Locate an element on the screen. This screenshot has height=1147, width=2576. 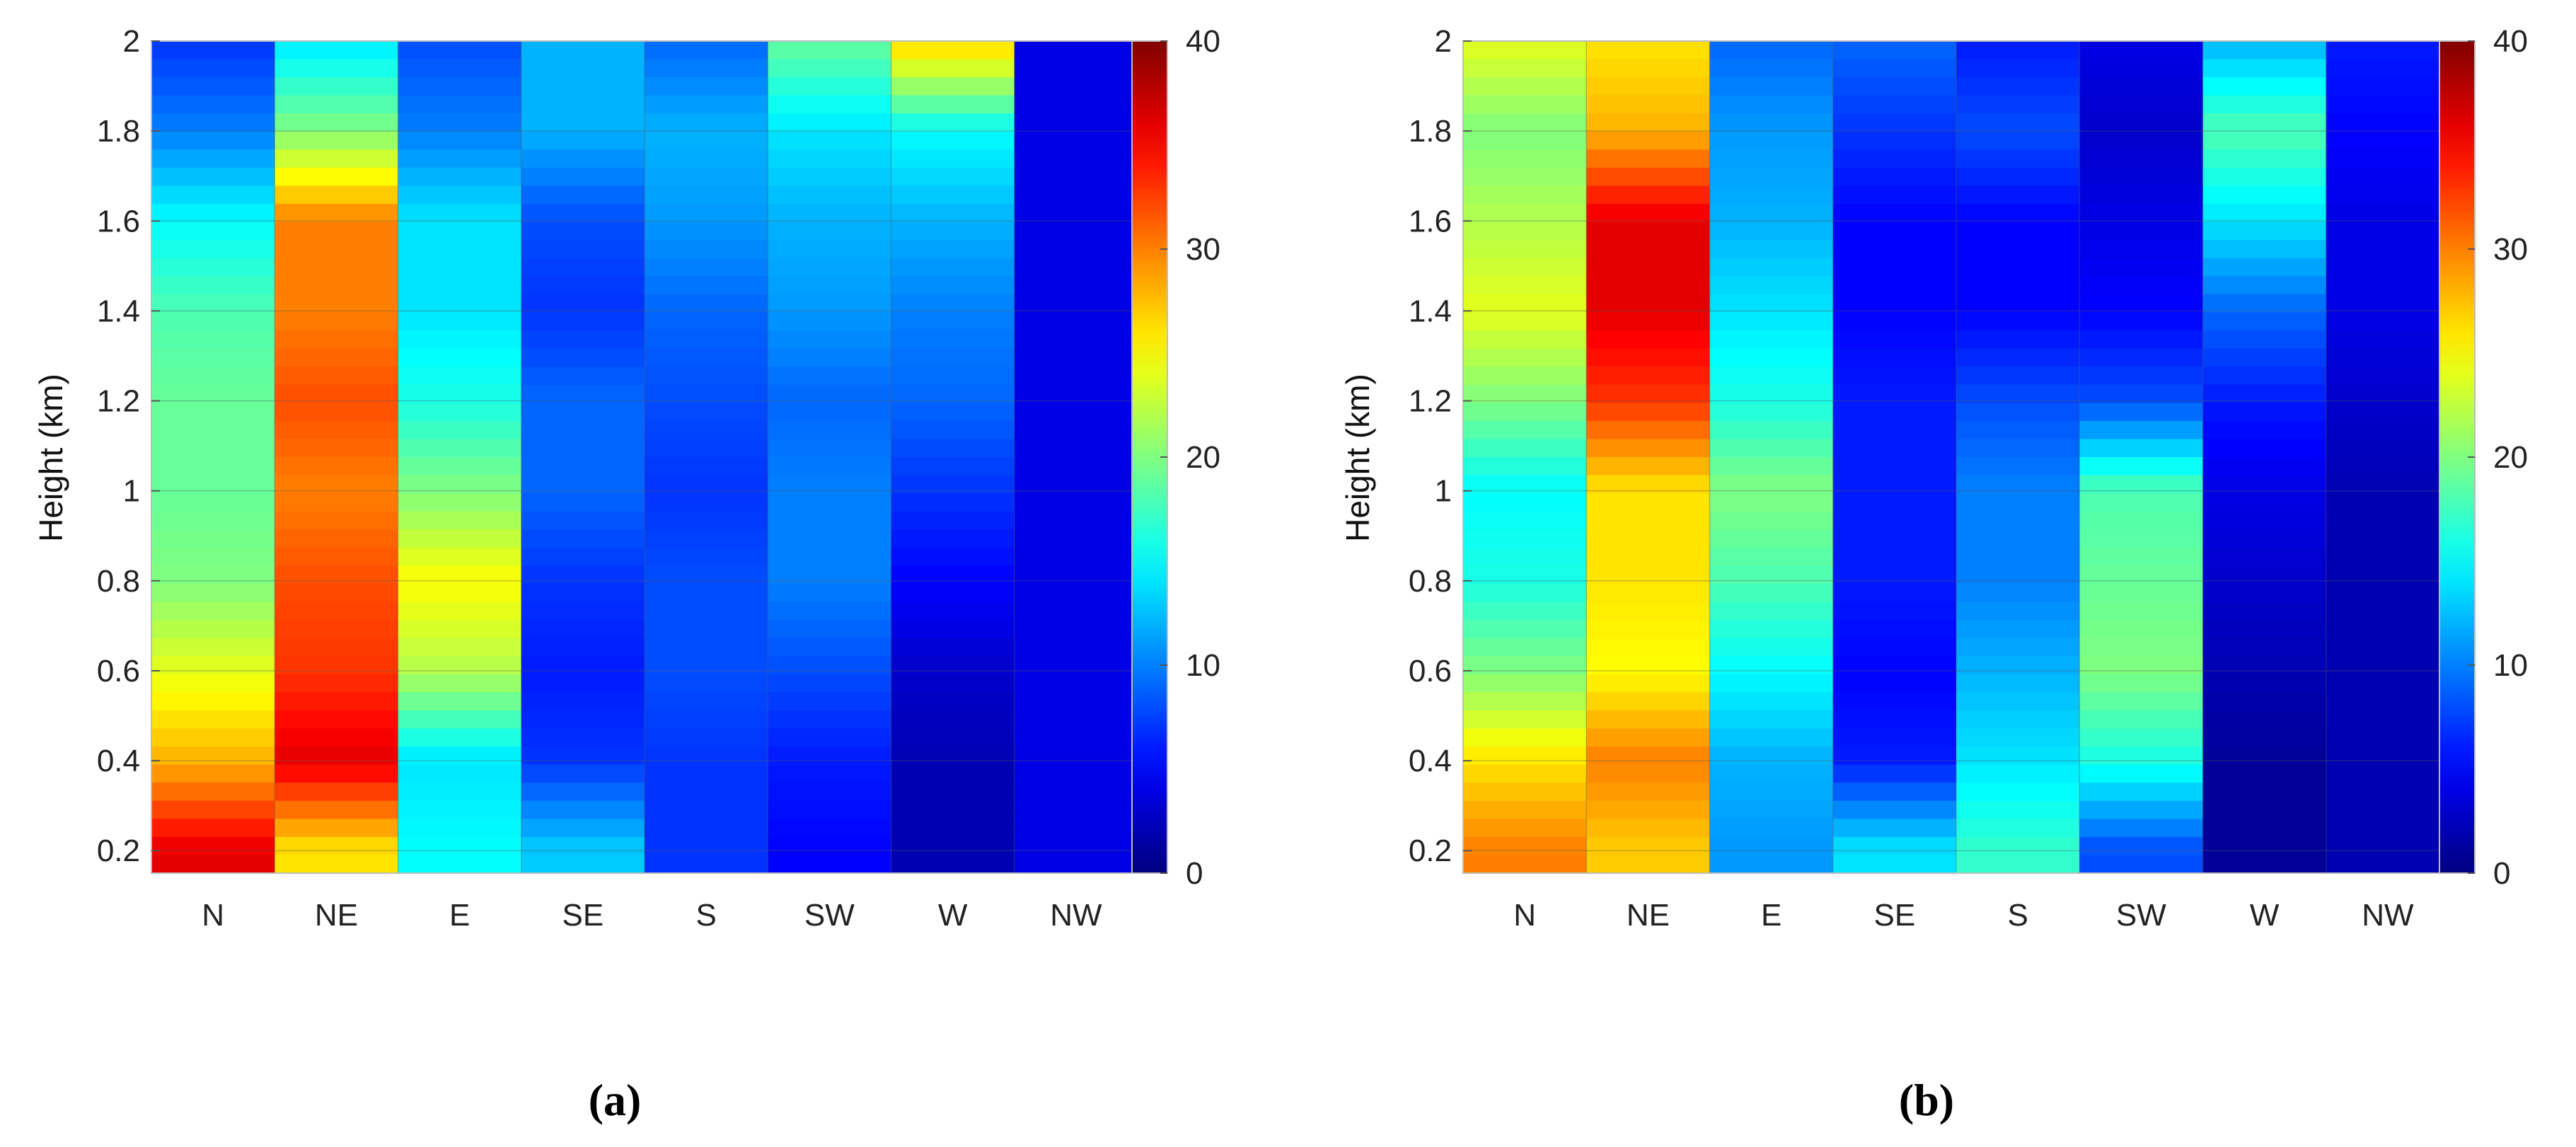
colorbar-tick-label: 30 is located at coordinates (1203, 249).